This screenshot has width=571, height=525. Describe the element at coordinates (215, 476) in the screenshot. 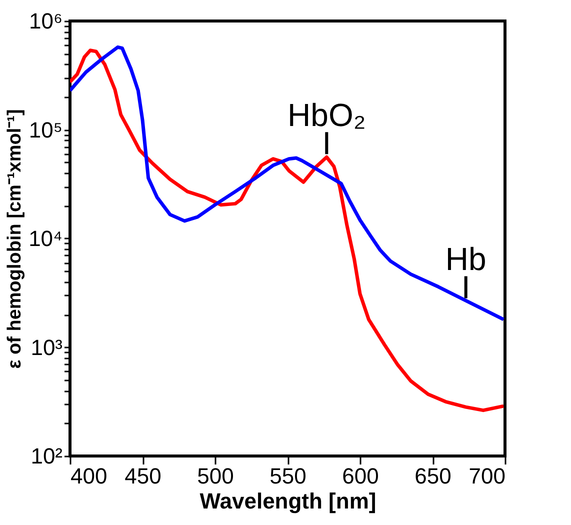

I see `x-tick-label: 500` at that location.